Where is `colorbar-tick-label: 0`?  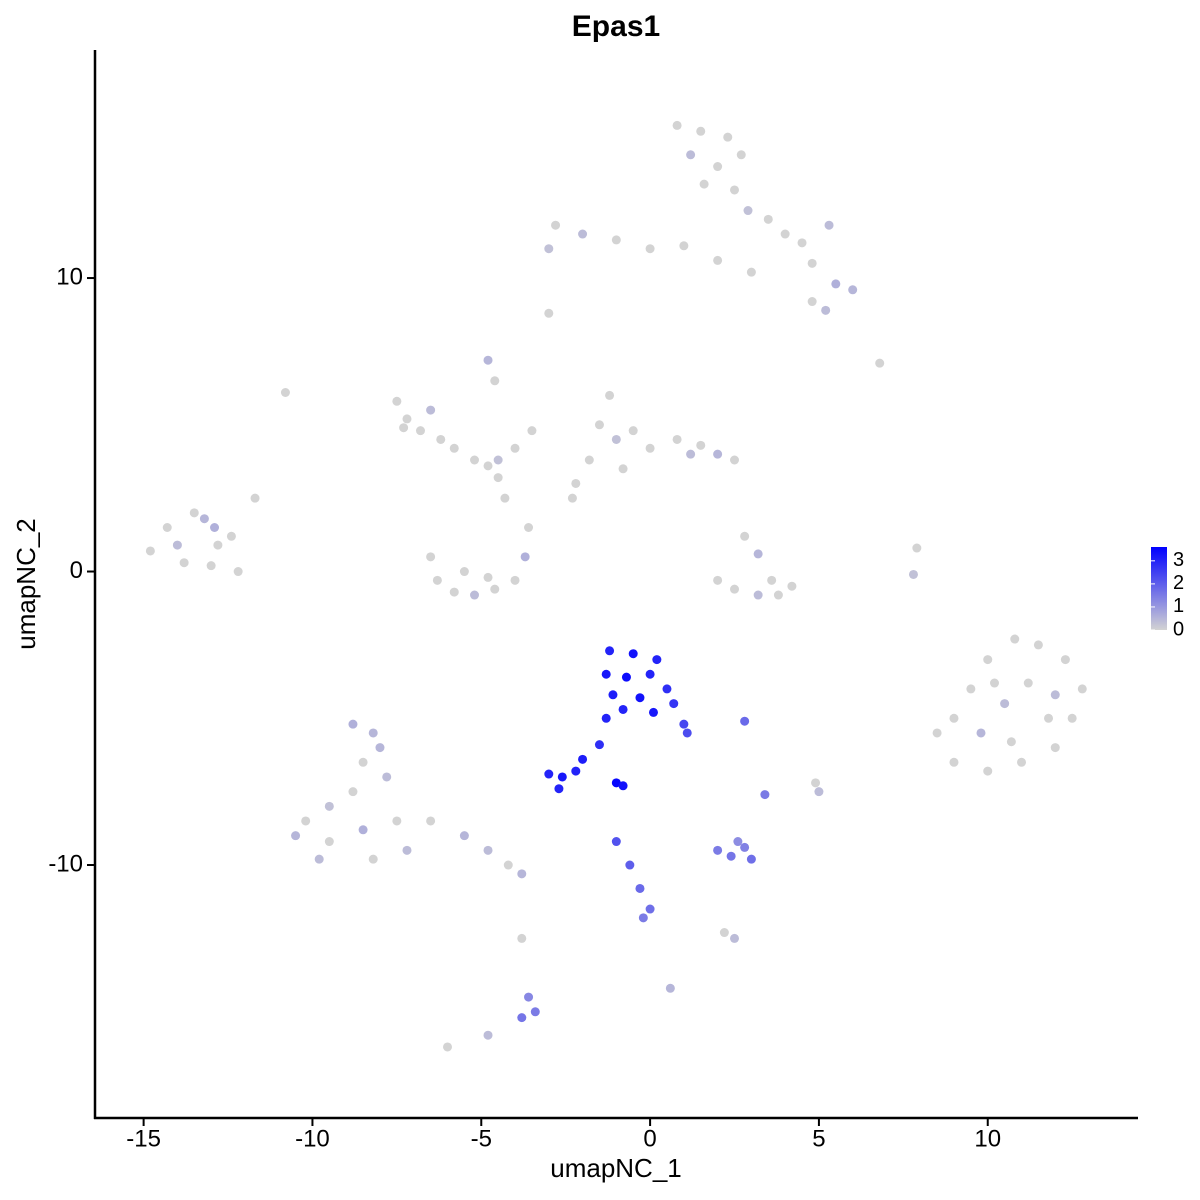
colorbar-tick-label: 0 is located at coordinates (1178, 629).